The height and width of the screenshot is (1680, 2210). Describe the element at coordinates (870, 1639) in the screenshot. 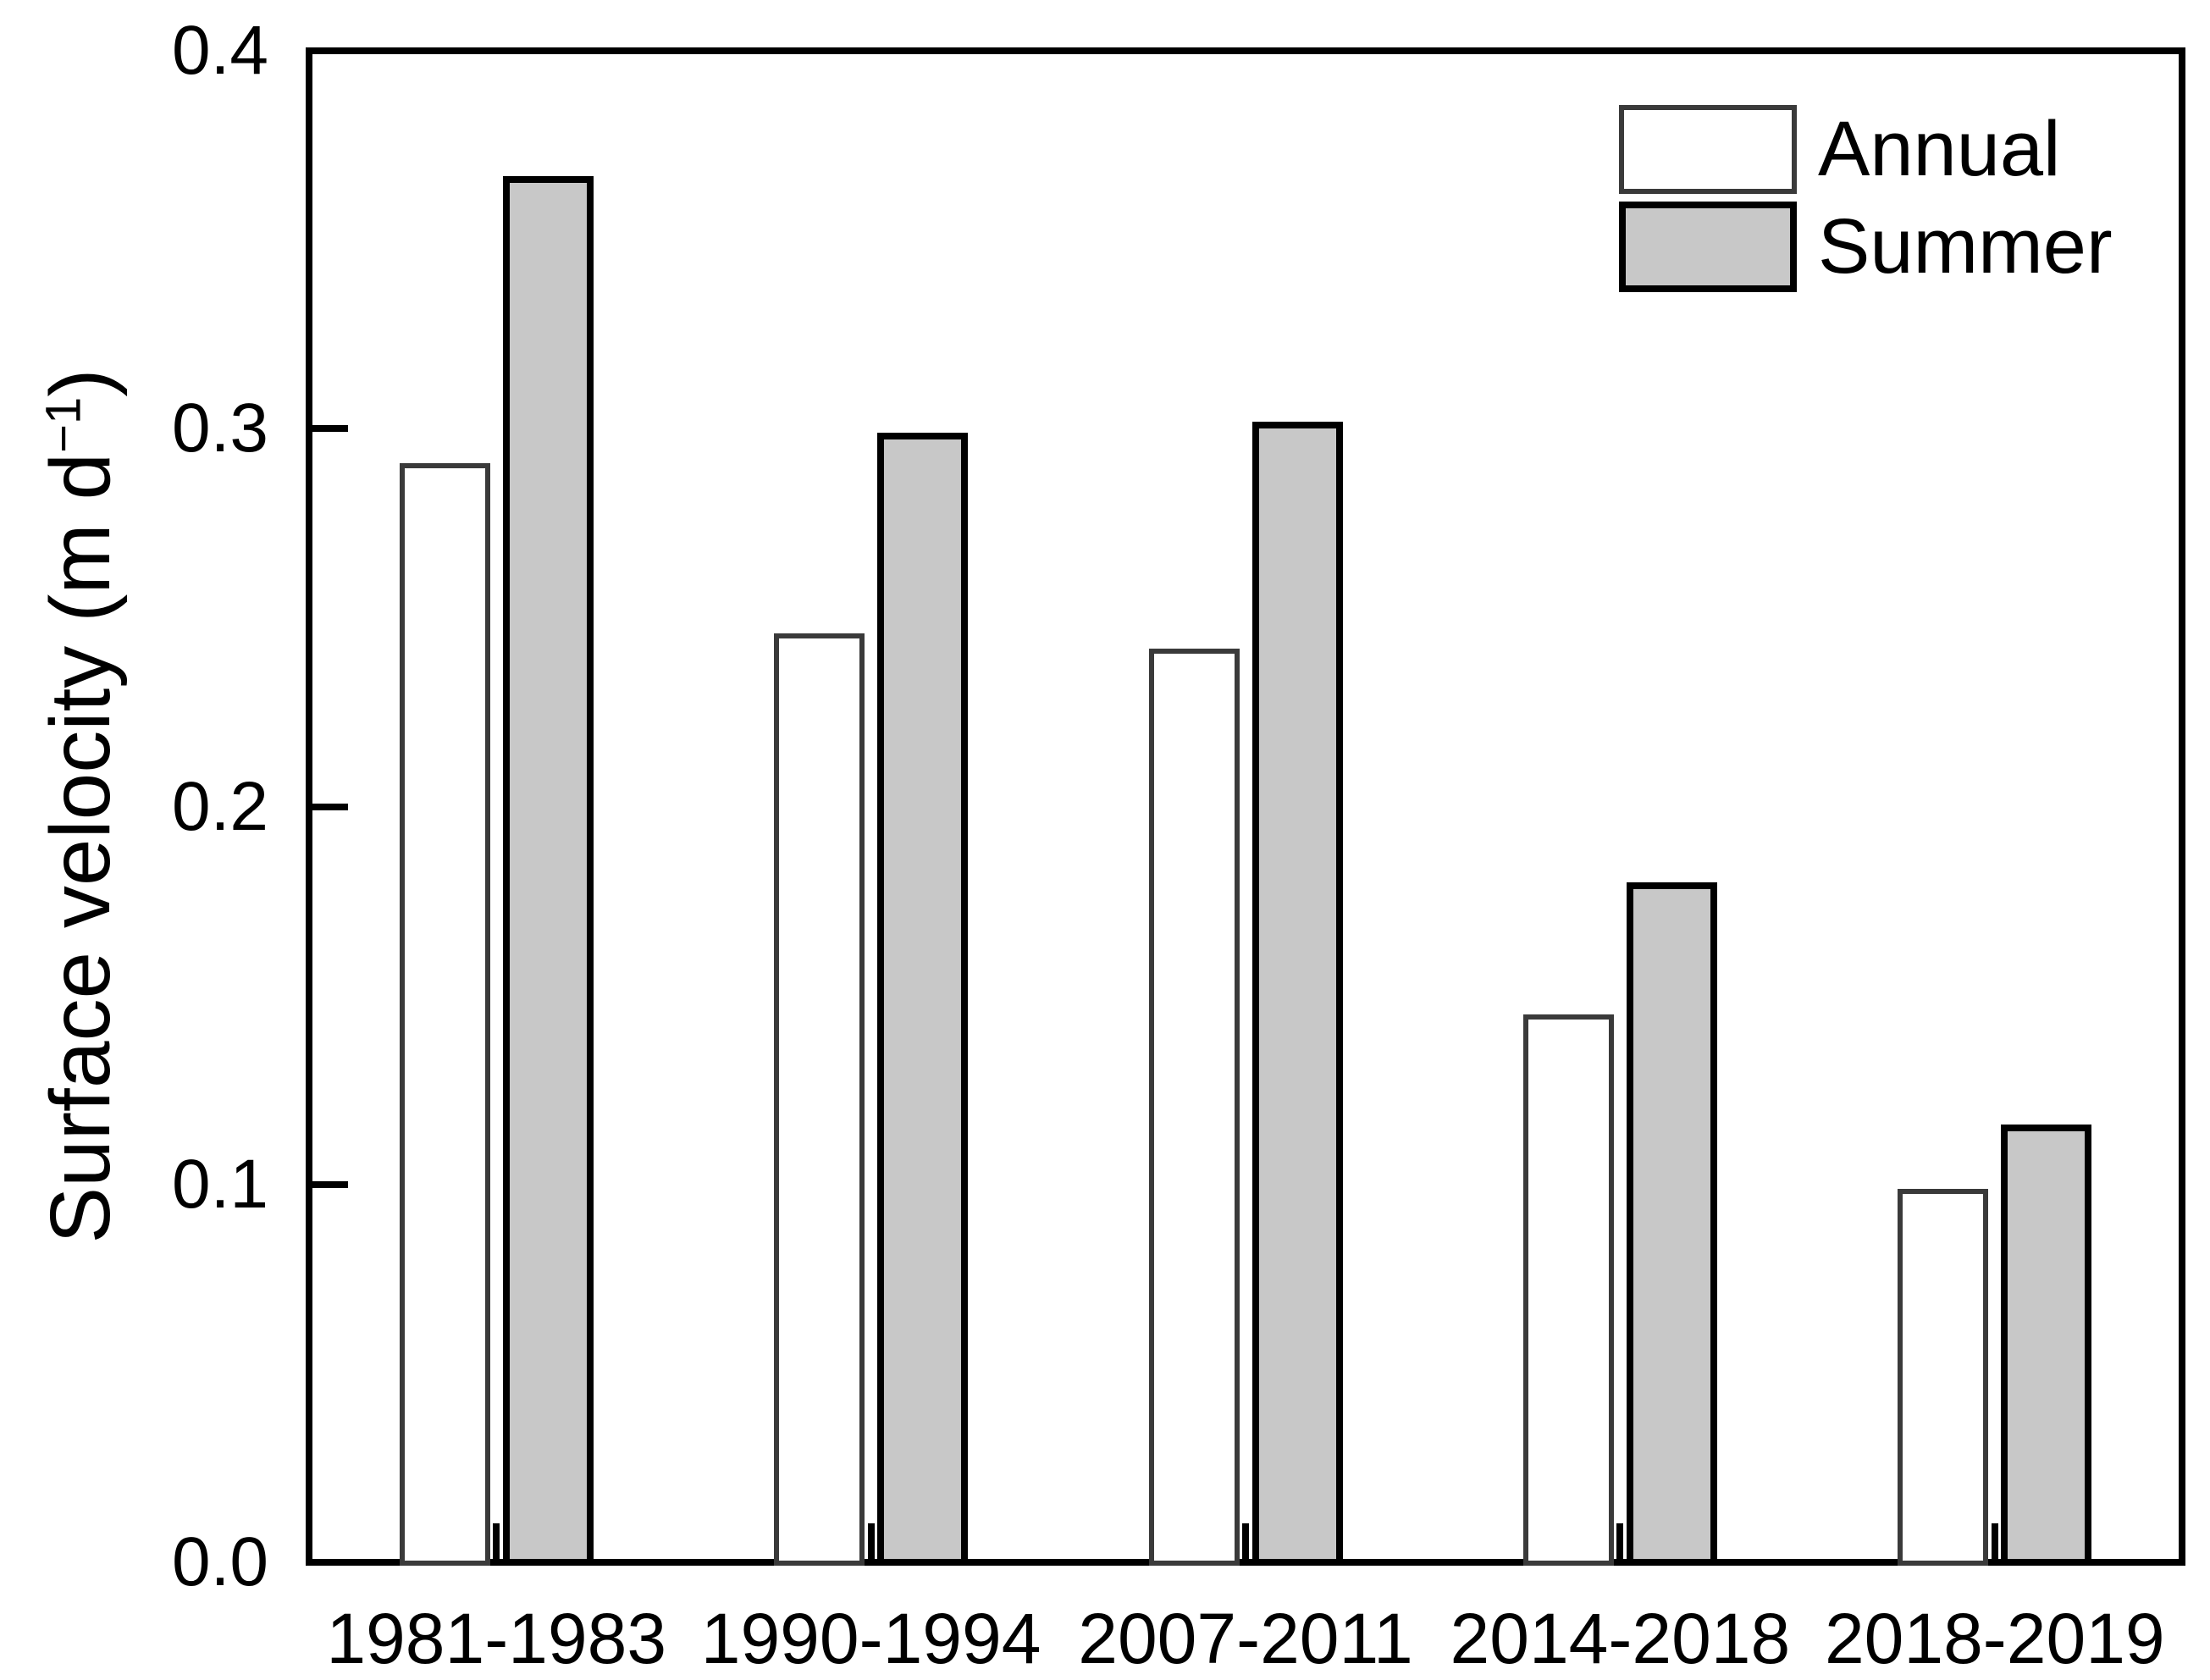

I see `x-tick-label-1990-1994: 1990-1994` at that location.